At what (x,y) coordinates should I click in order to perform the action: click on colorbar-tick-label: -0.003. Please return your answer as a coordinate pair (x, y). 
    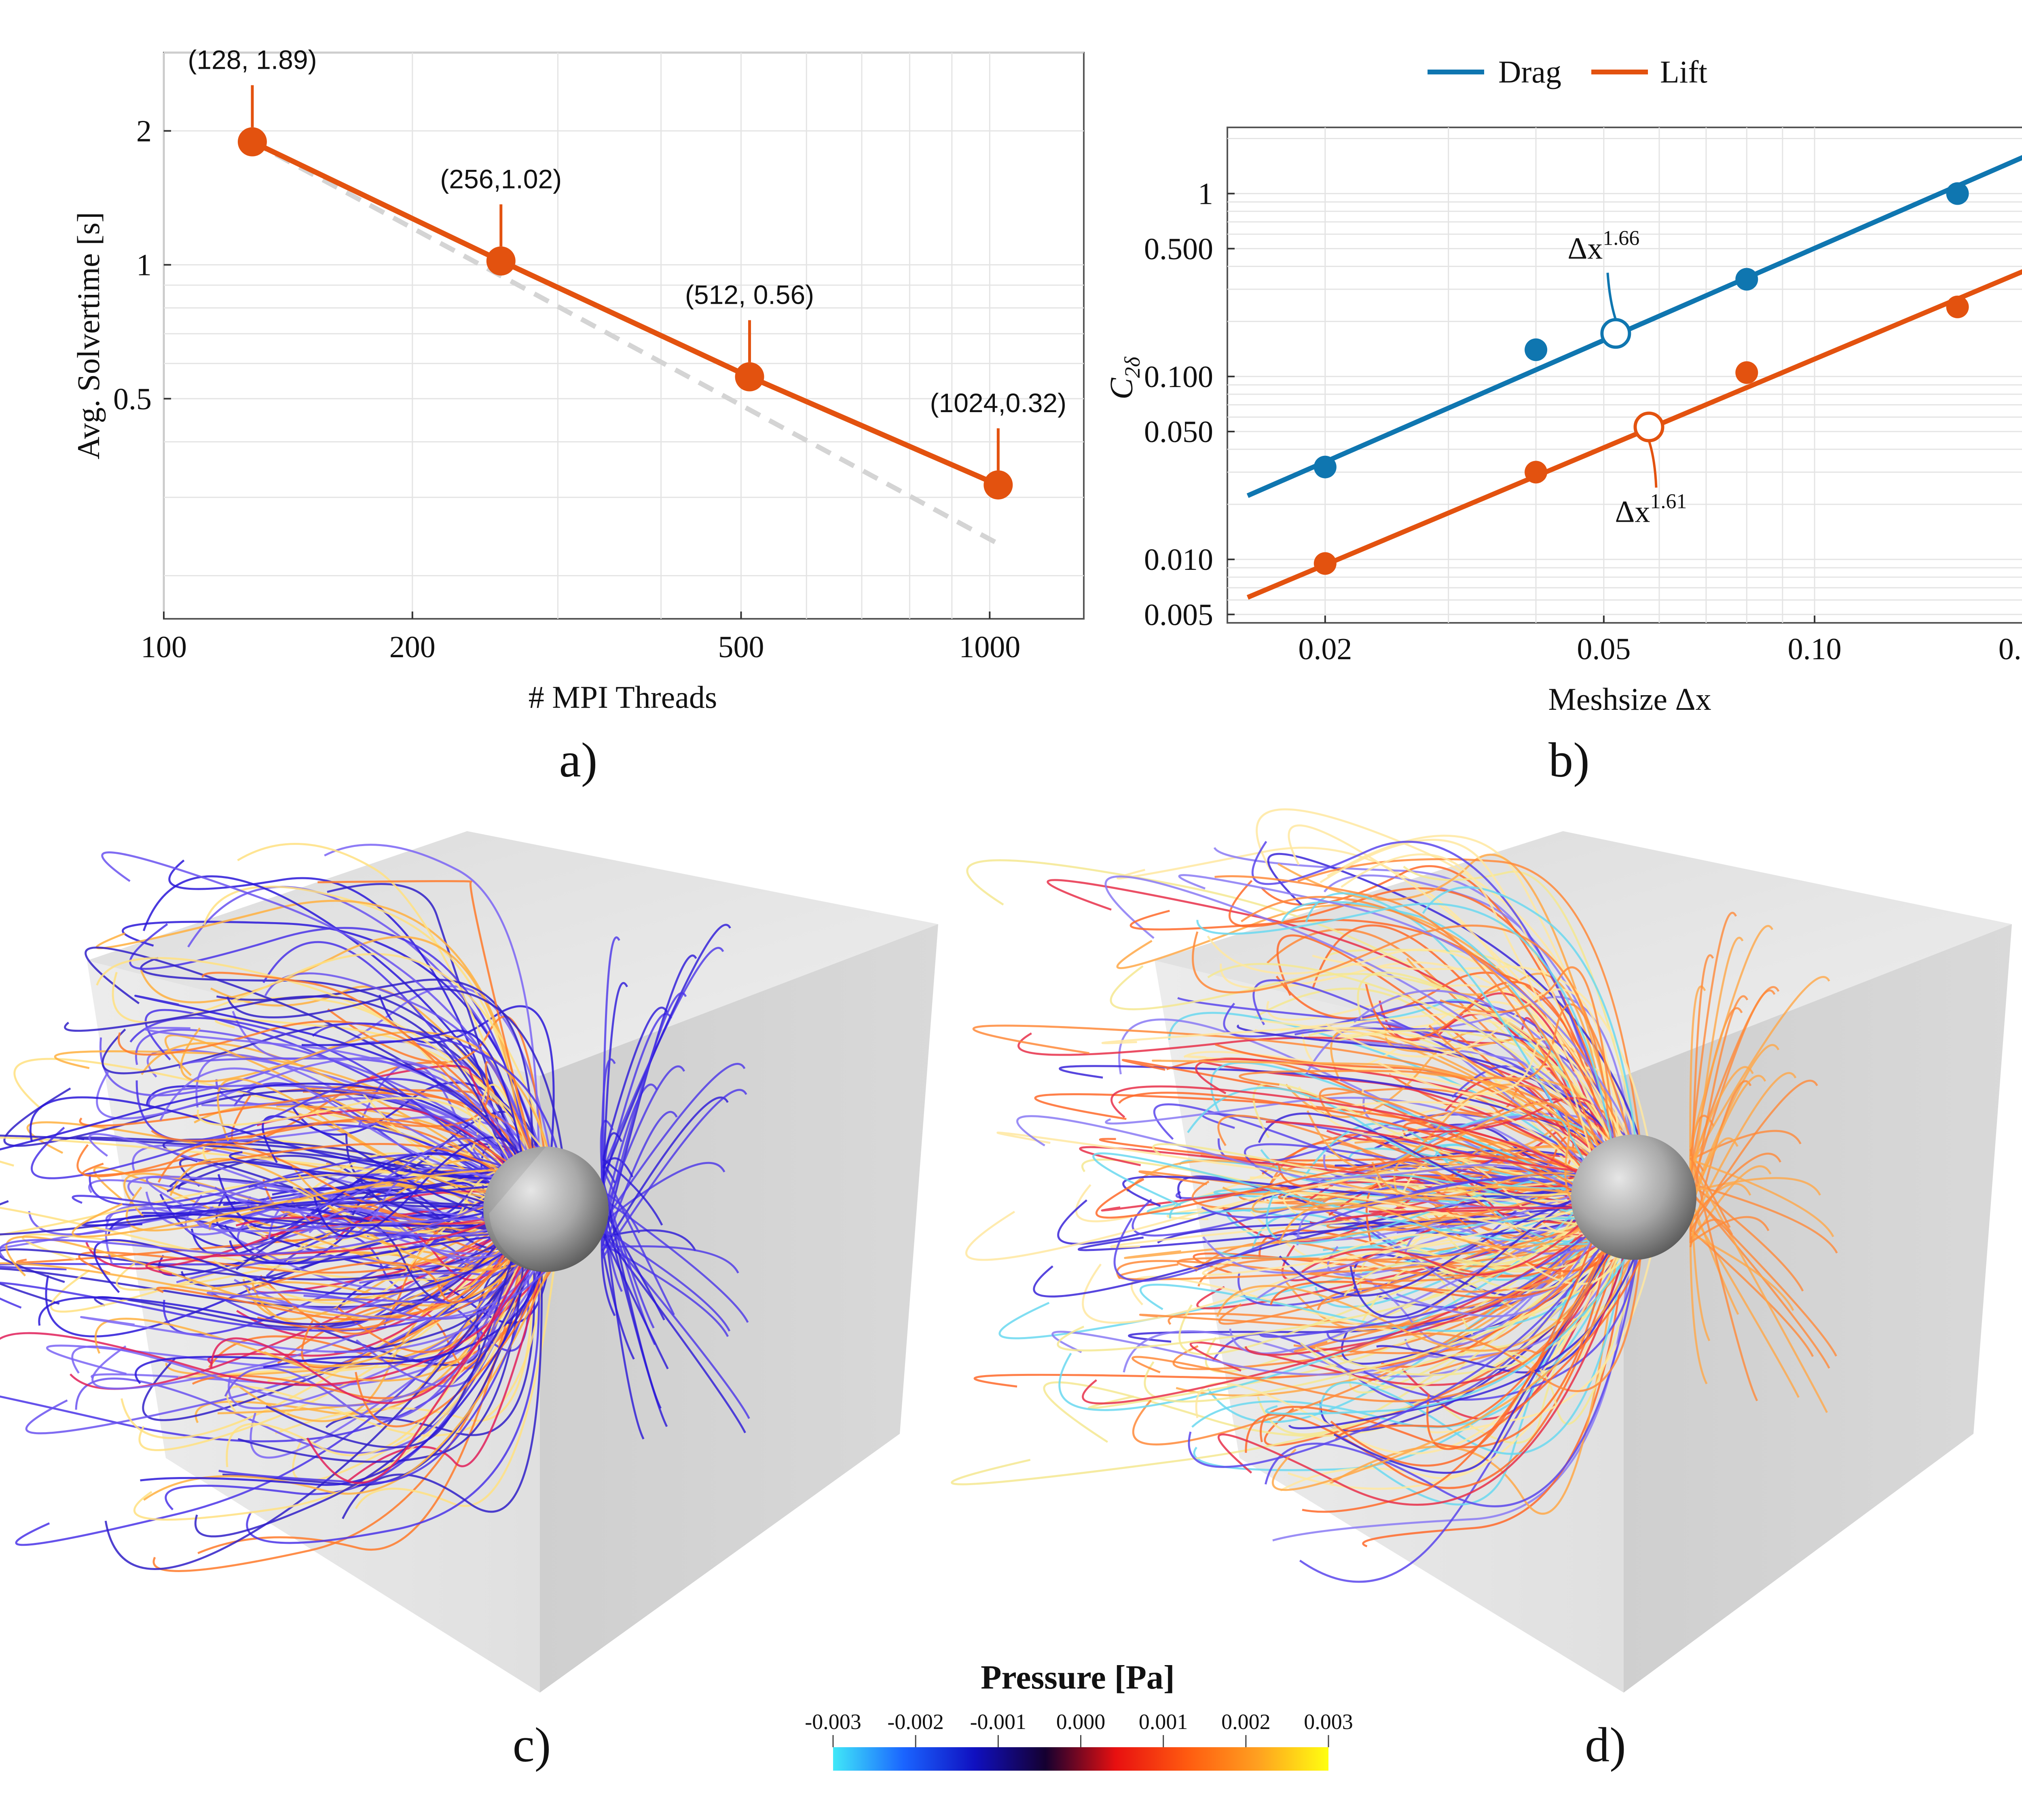
    Looking at the image, I should click on (833, 1722).